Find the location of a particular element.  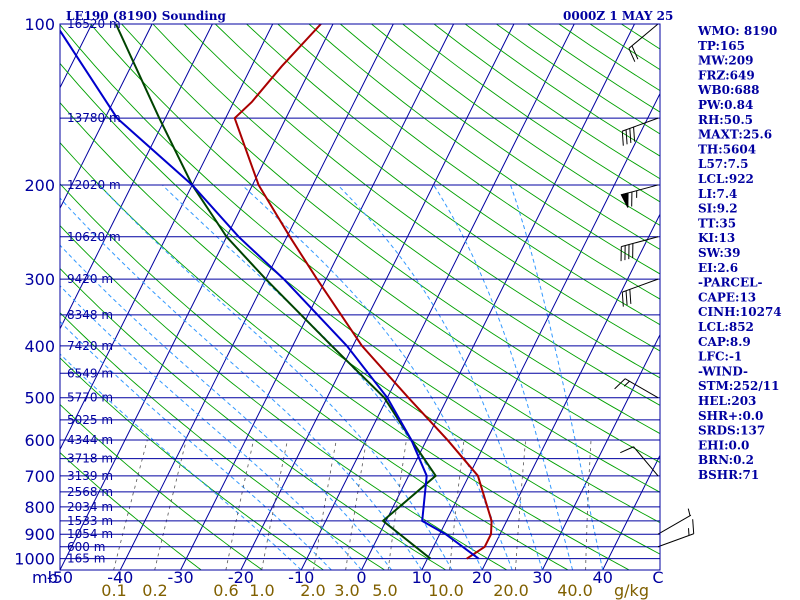

index-item: SW:39 is located at coordinates (719, 253).